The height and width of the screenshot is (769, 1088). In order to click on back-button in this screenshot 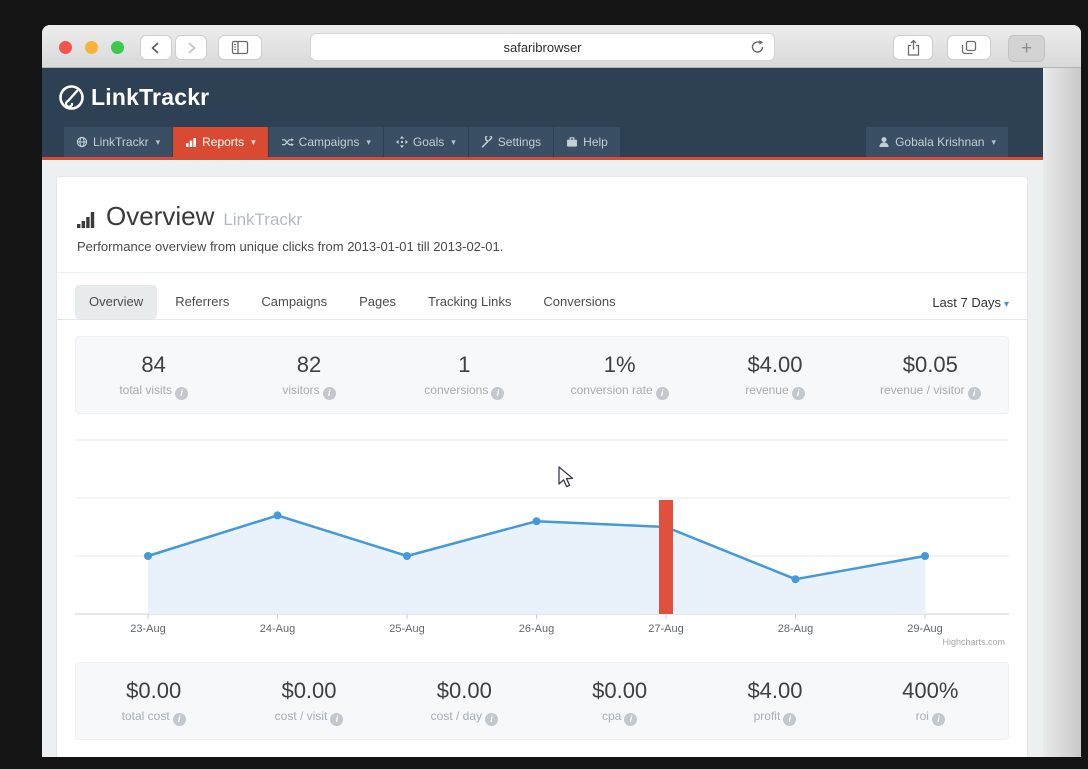, I will do `click(156, 47)`.